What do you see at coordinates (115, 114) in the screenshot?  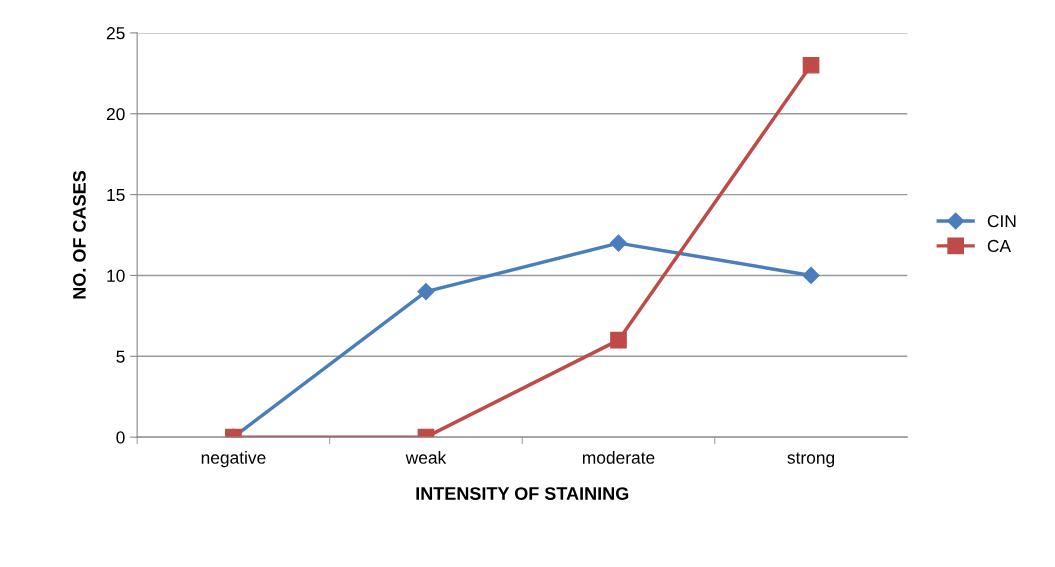 I see `y-tick-label: 20` at bounding box center [115, 114].